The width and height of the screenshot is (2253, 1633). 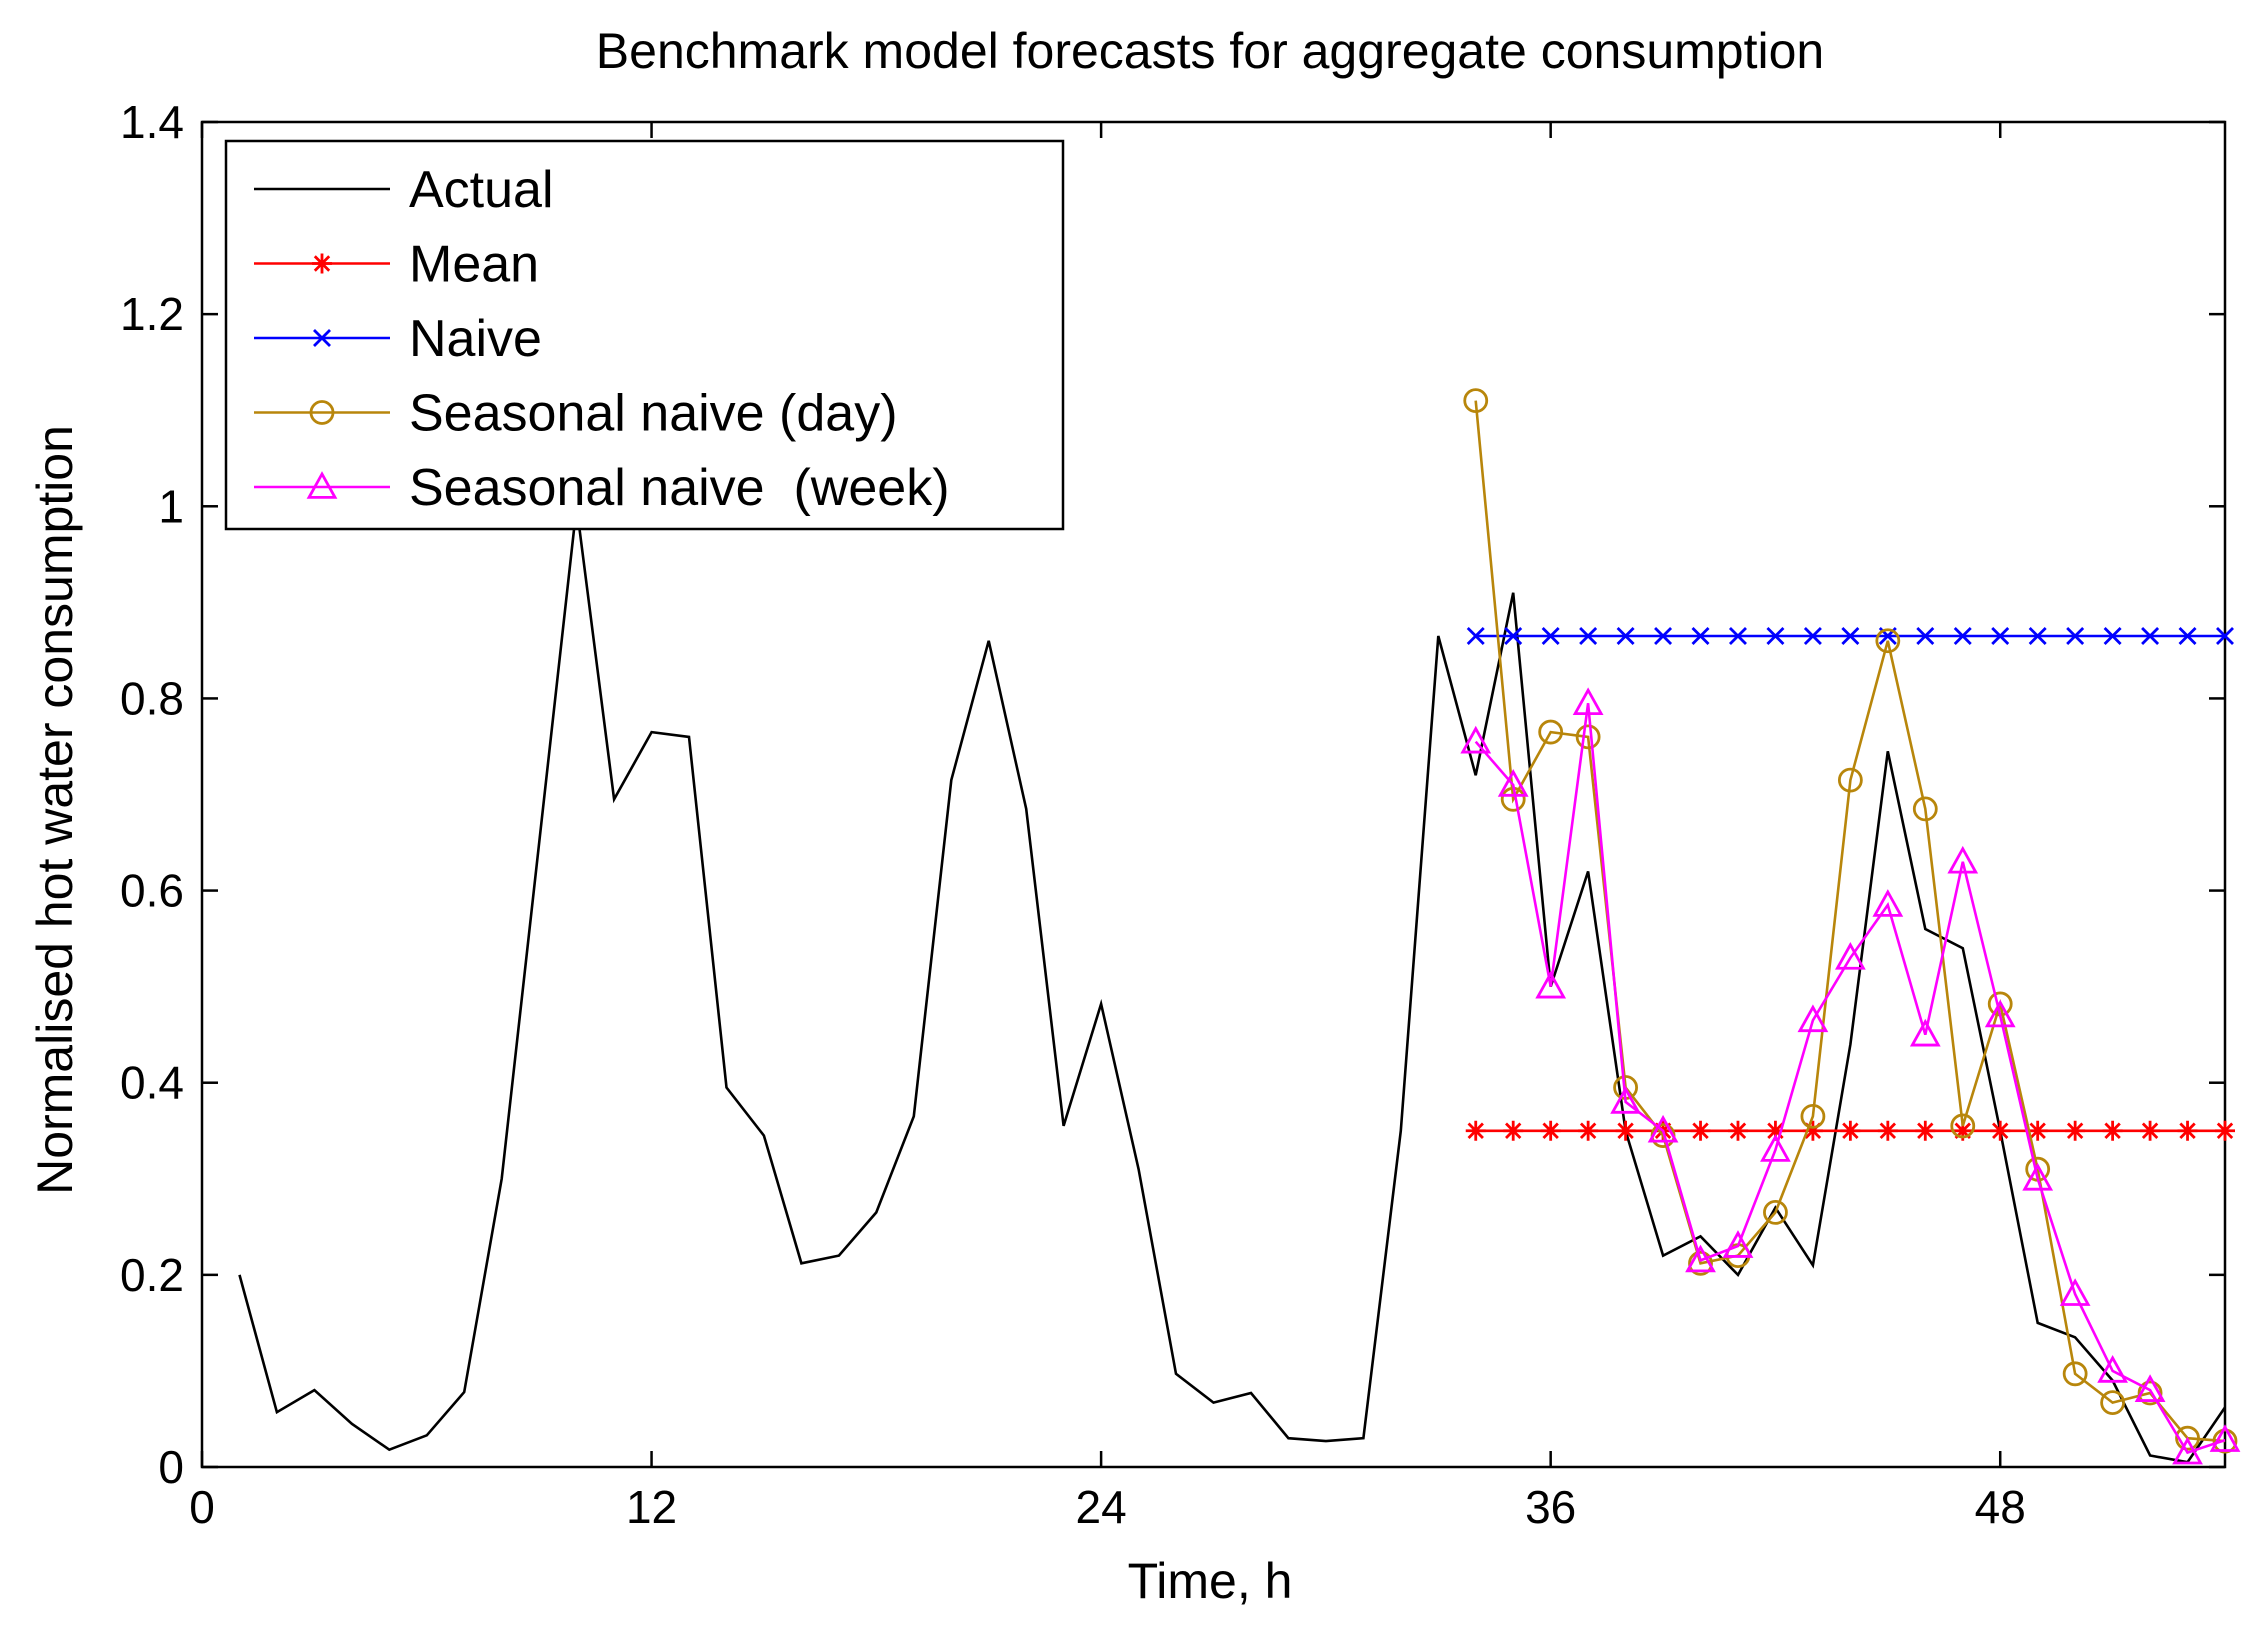 What do you see at coordinates (152, 698) in the screenshot?
I see `y-tick-label: 0.8` at bounding box center [152, 698].